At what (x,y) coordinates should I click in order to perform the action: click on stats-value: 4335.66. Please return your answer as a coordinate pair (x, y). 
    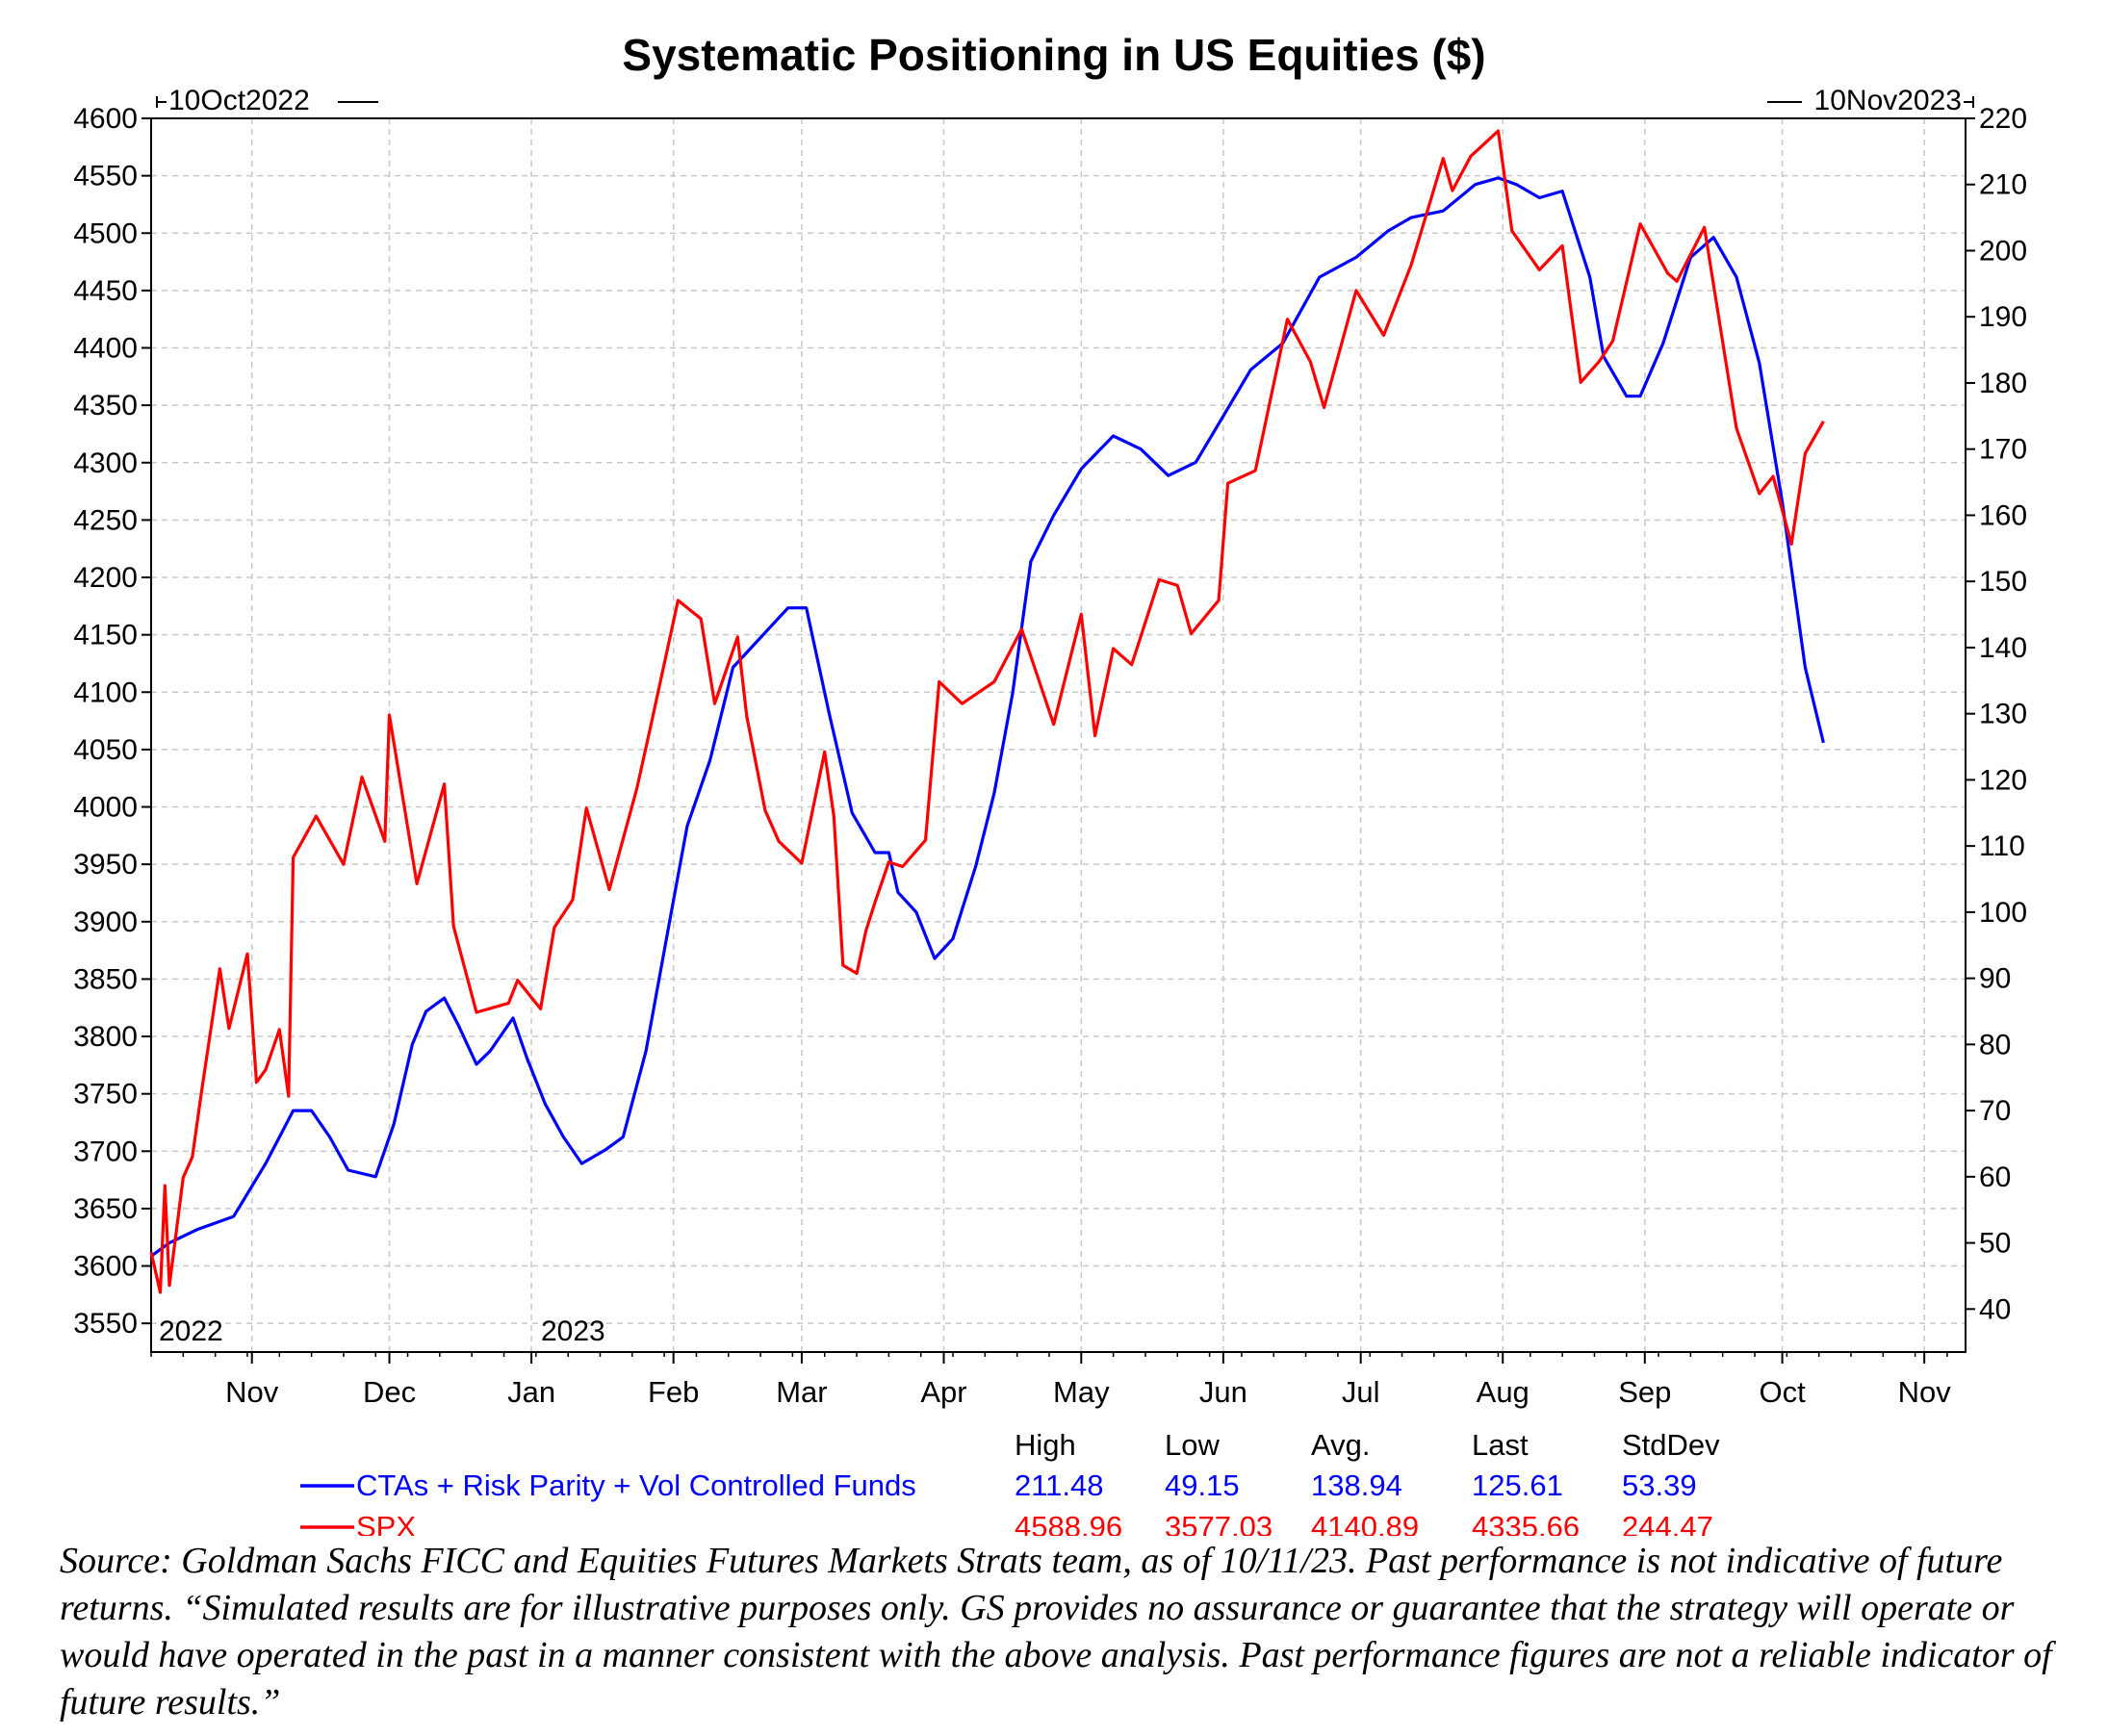
    Looking at the image, I should click on (1526, 1523).